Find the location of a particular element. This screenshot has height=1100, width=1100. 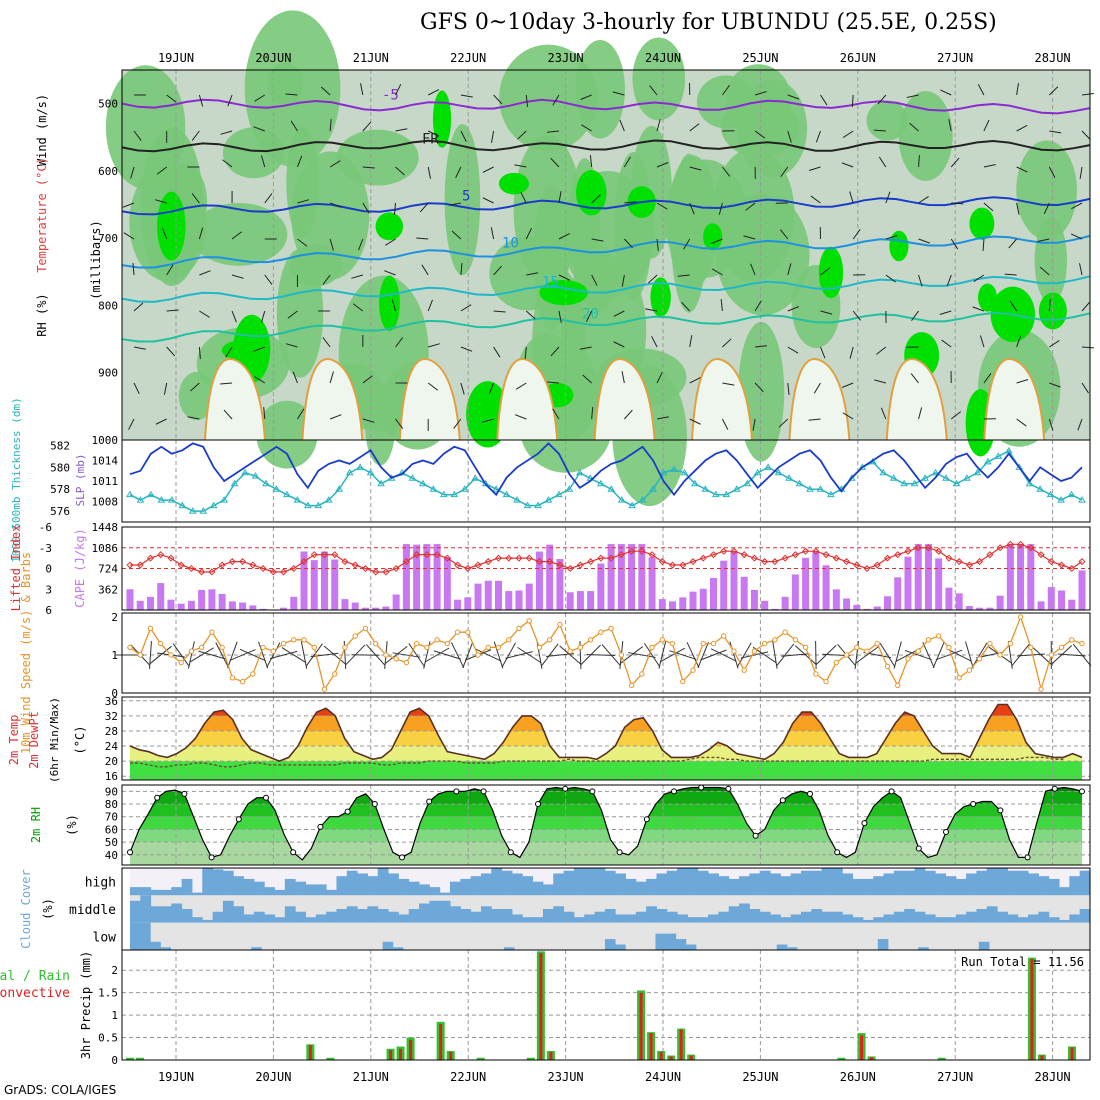

precip-tick-label: 0 is located at coordinates (114, 1060).